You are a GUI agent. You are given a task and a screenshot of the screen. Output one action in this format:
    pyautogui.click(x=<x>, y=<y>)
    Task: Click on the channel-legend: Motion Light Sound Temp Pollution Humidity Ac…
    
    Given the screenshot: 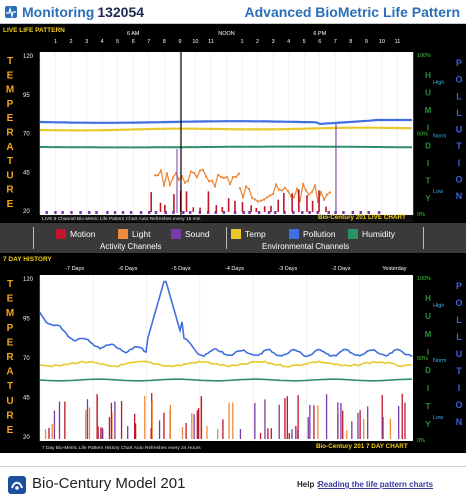 What is the action you would take?
    pyautogui.click(x=233, y=238)
    